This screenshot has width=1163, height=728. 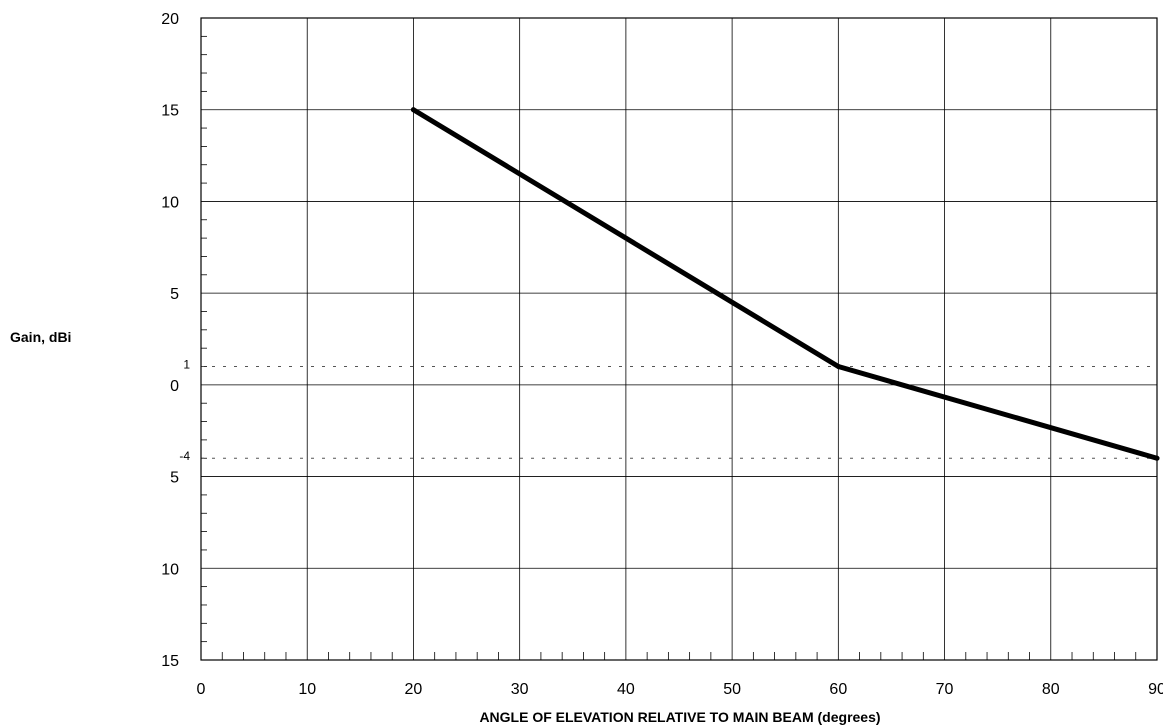 I want to click on x-tick-label: 10, so click(x=307, y=689).